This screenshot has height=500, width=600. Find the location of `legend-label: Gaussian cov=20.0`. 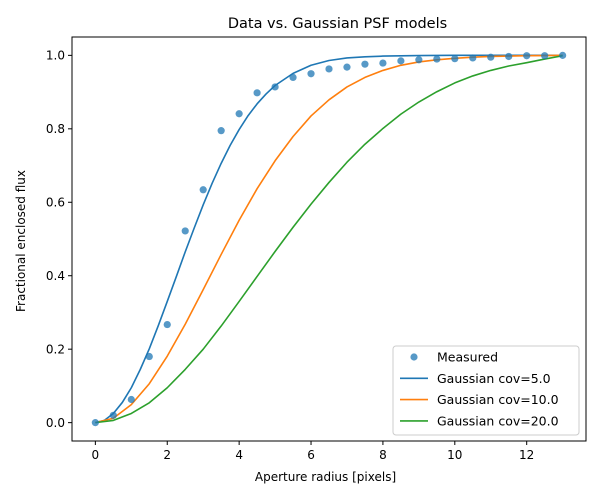

legend-label: Gaussian cov=20.0 is located at coordinates (498, 420).